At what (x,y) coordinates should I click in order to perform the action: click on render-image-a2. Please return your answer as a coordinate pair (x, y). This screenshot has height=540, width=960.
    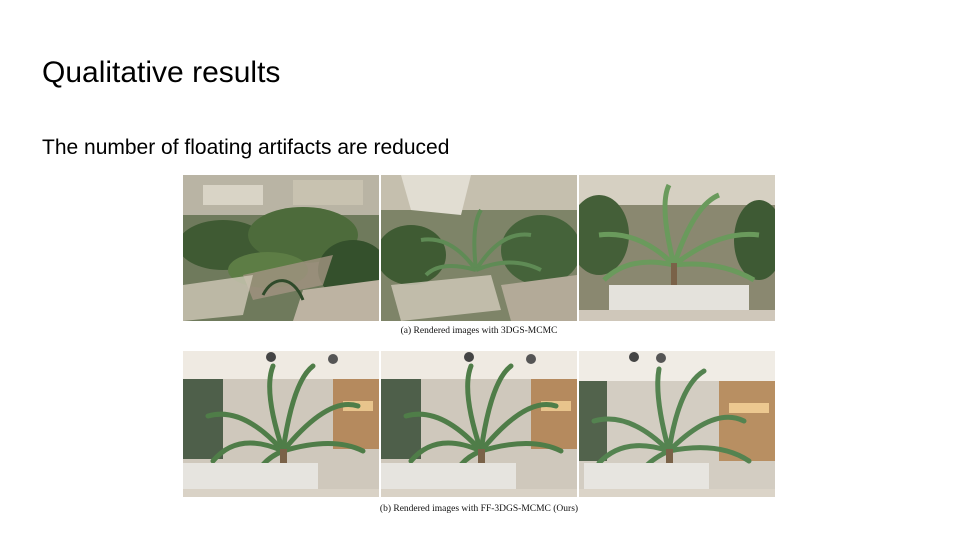
    Looking at the image, I should click on (479, 248).